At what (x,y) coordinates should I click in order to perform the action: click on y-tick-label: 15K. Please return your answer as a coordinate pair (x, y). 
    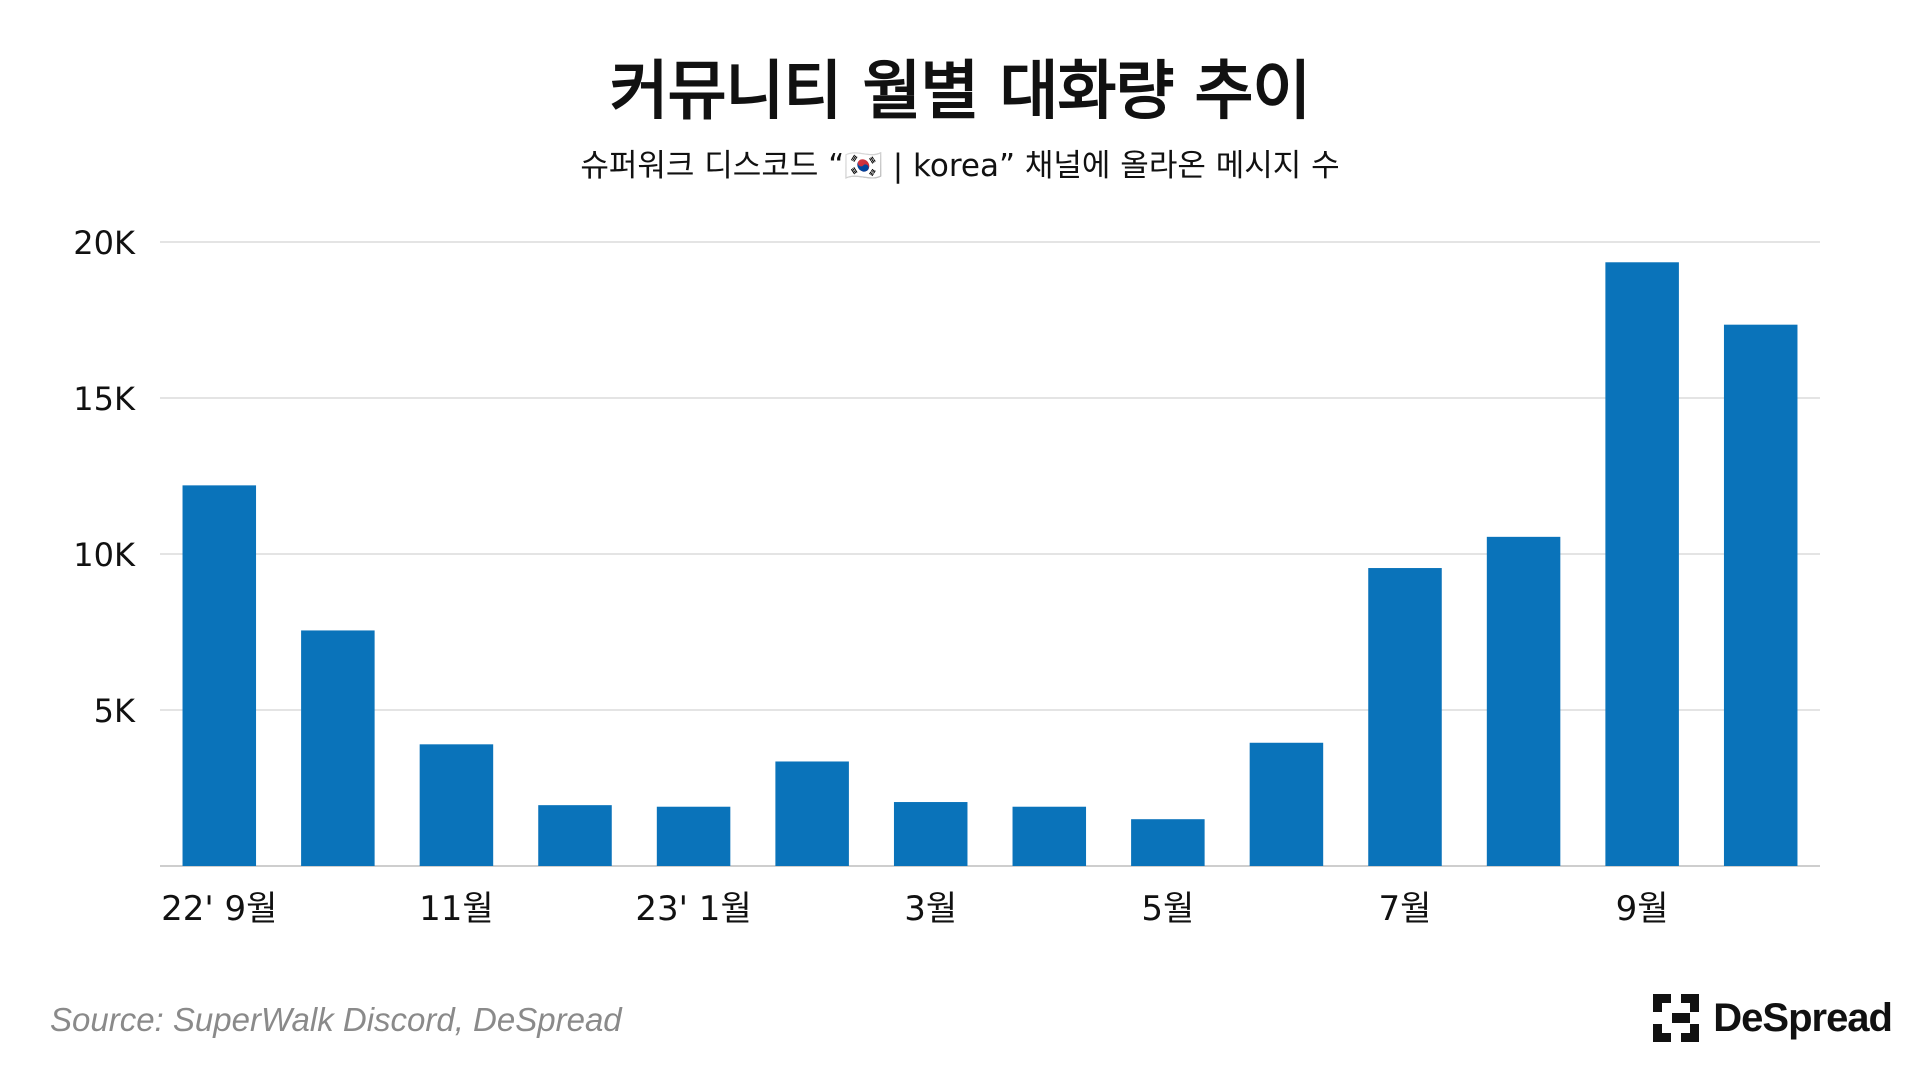
    Looking at the image, I should click on (104, 399).